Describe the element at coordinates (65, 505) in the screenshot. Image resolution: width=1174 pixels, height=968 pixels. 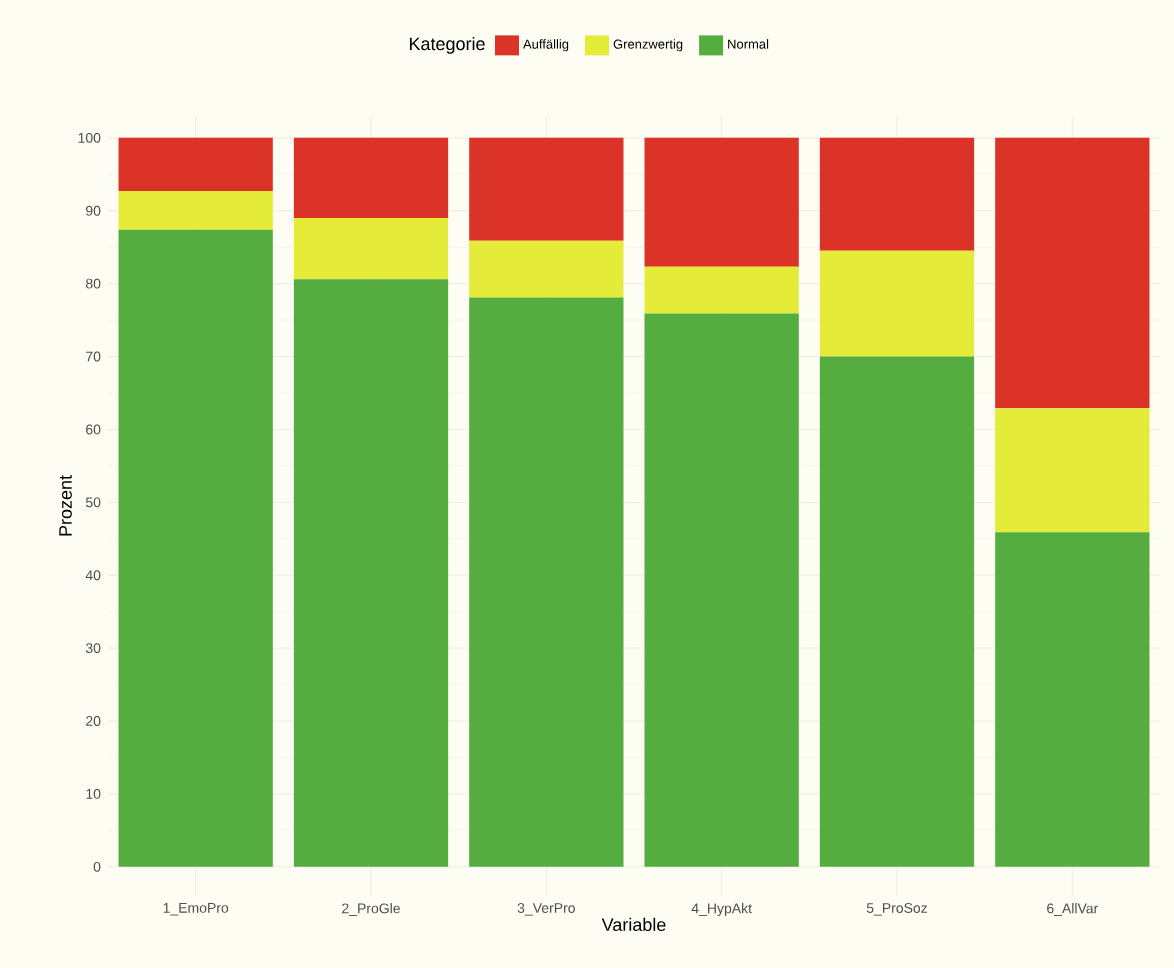
I see `y-axis-title: Prozent` at that location.